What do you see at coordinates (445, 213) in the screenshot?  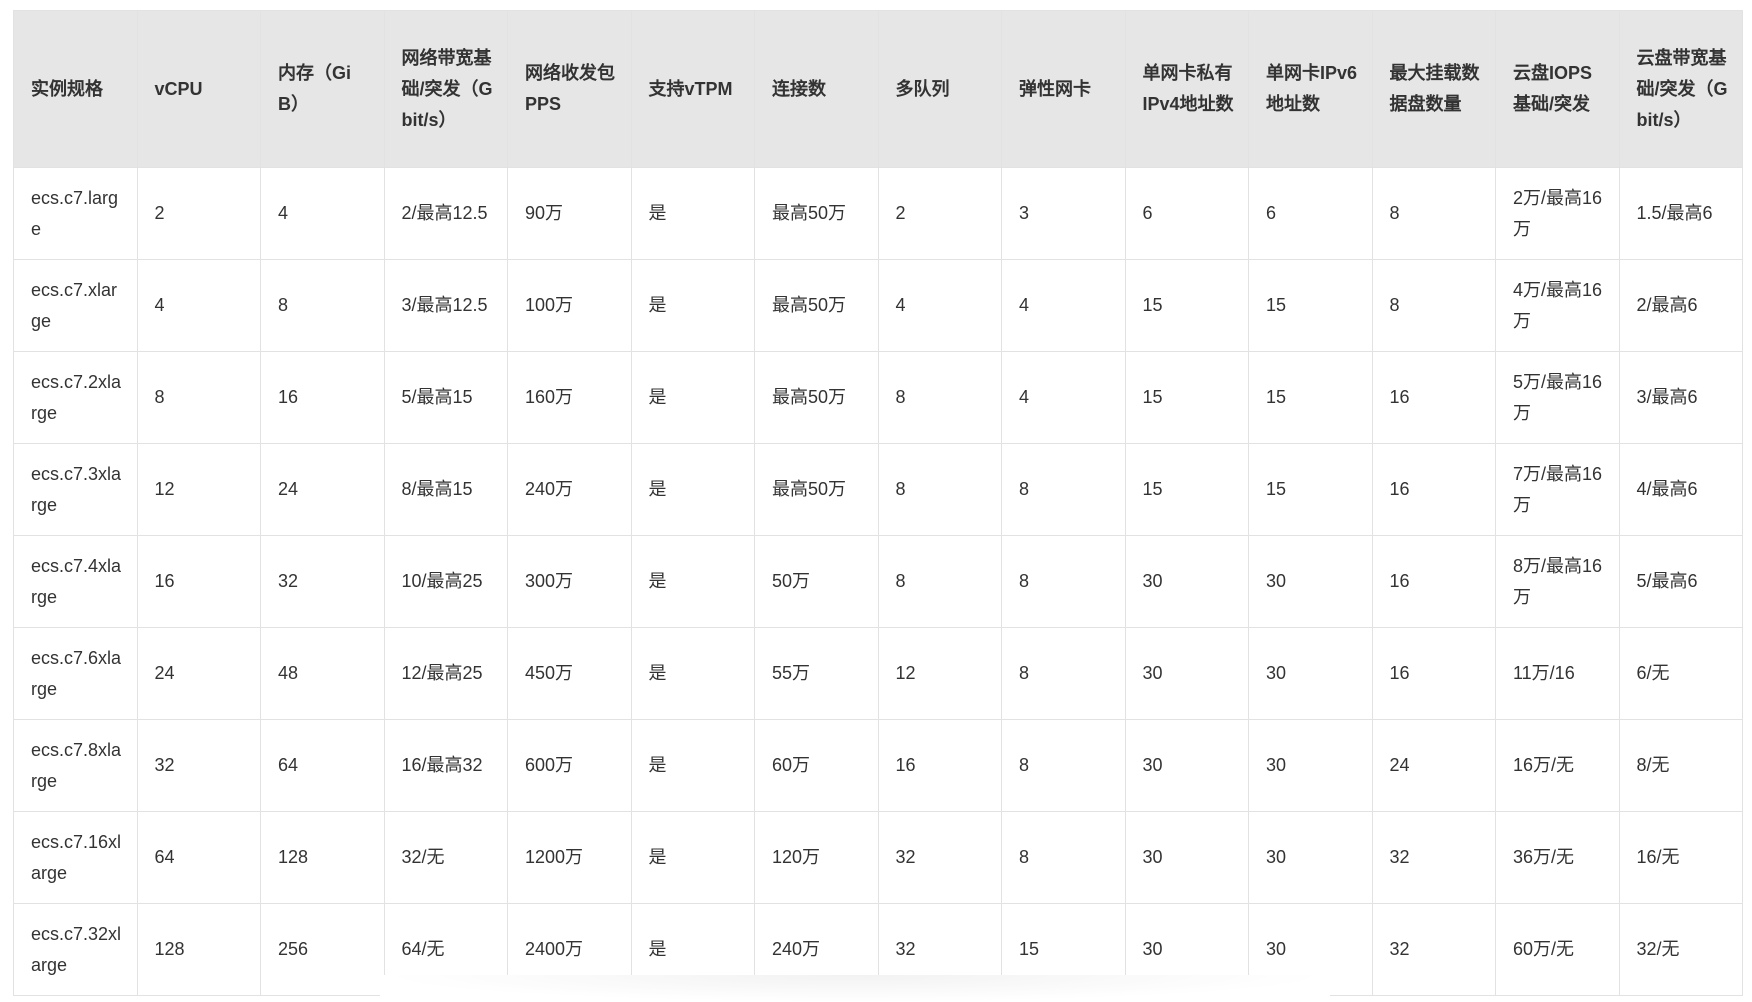 I see `table-cell: 2/最高12.5` at bounding box center [445, 213].